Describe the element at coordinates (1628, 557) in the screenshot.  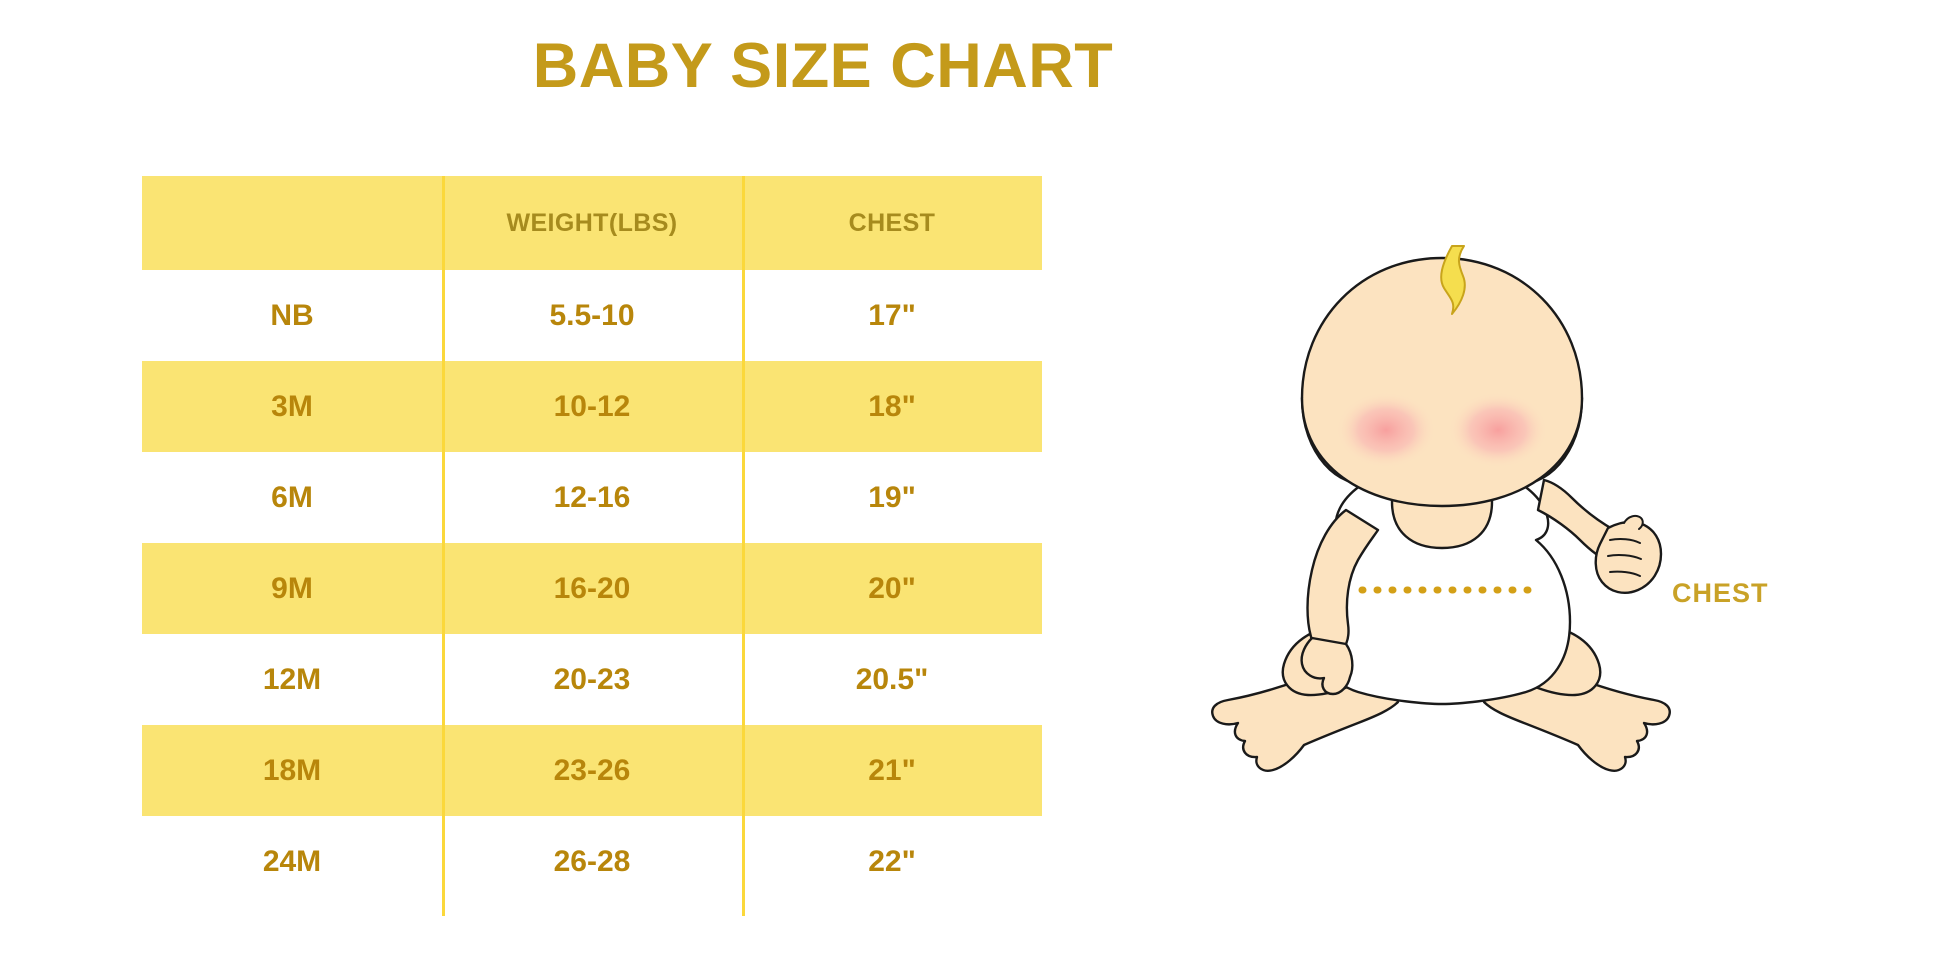
I see `baby-fist` at that location.